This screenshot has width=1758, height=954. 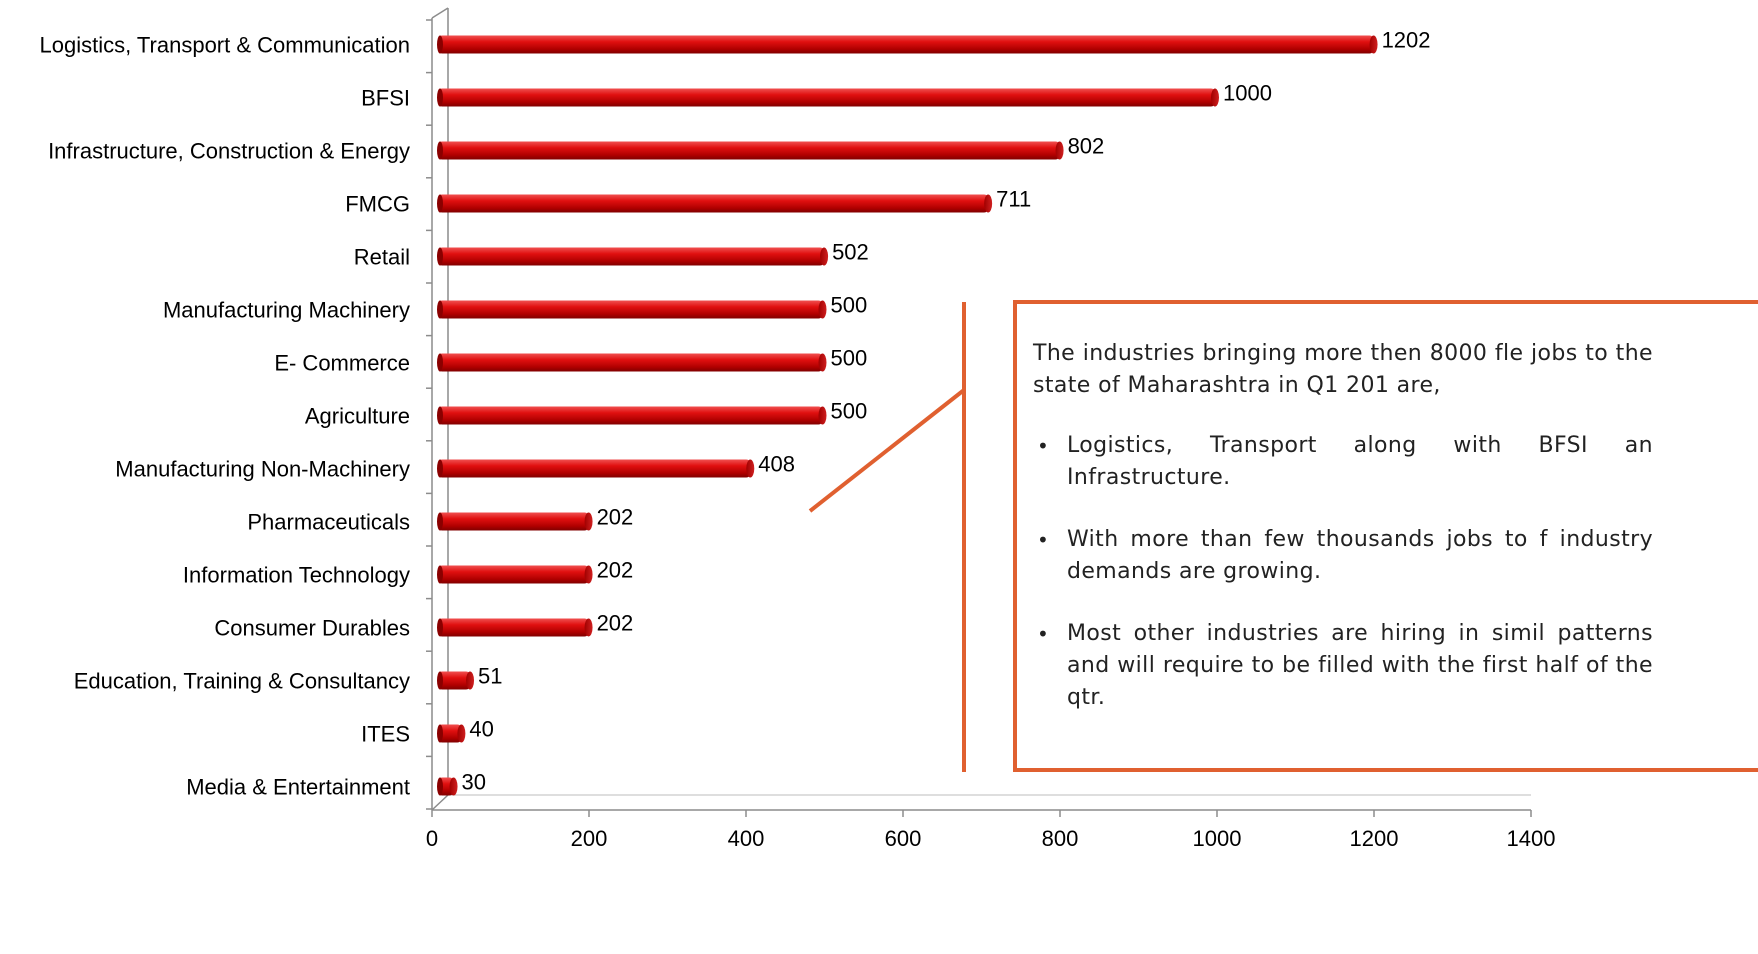 What do you see at coordinates (1531, 838) in the screenshot?
I see `x-tick-label: 1400` at bounding box center [1531, 838].